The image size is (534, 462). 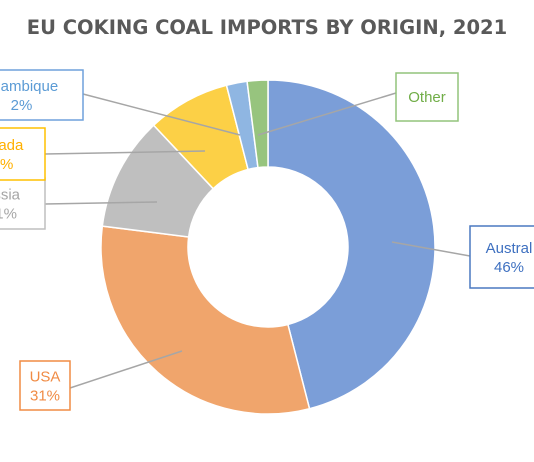 What do you see at coordinates (257, 124) in the screenshot?
I see `slice-other` at bounding box center [257, 124].